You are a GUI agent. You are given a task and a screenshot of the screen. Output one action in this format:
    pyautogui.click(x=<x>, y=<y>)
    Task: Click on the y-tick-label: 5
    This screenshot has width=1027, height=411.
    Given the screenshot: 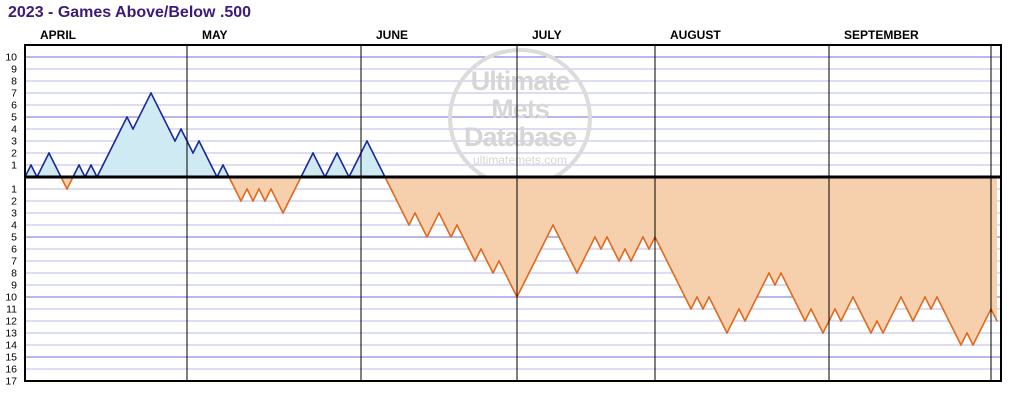 What is the action you would take?
    pyautogui.click(x=14, y=118)
    